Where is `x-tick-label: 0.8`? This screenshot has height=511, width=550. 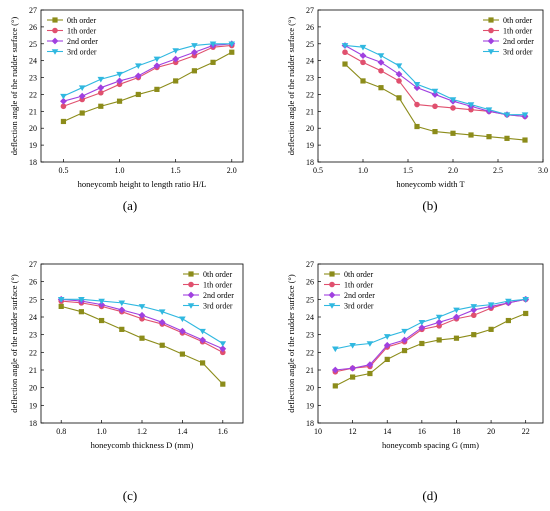 x-tick-label: 0.8 is located at coordinates (61, 431).